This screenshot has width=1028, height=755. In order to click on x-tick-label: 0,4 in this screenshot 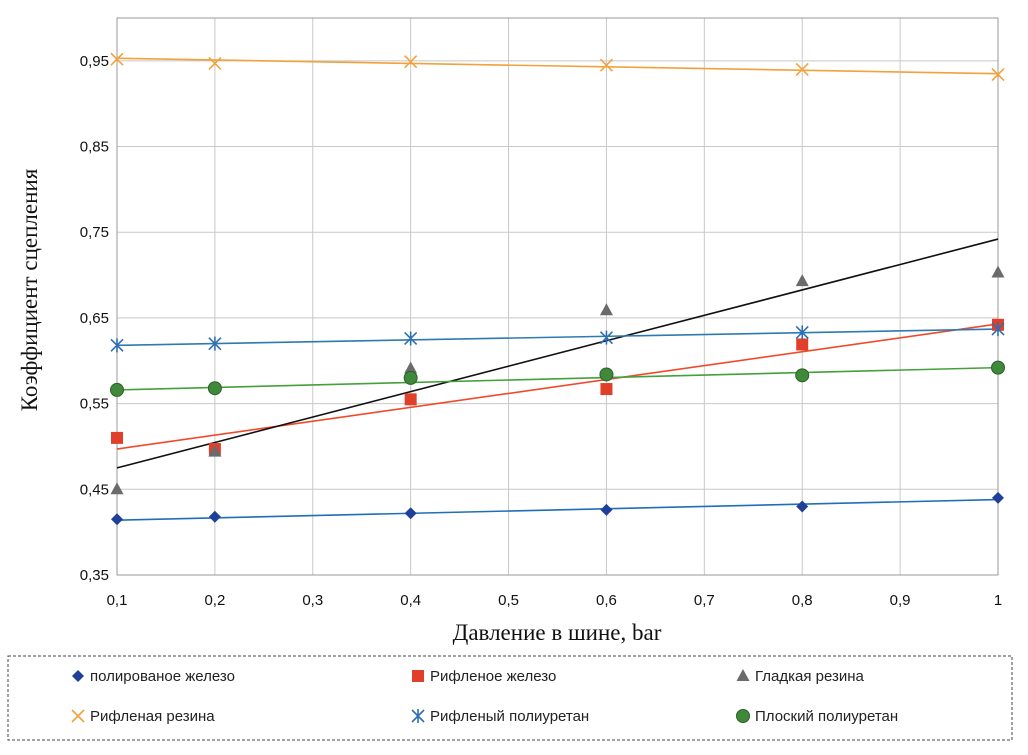, I will do `click(410, 600)`.